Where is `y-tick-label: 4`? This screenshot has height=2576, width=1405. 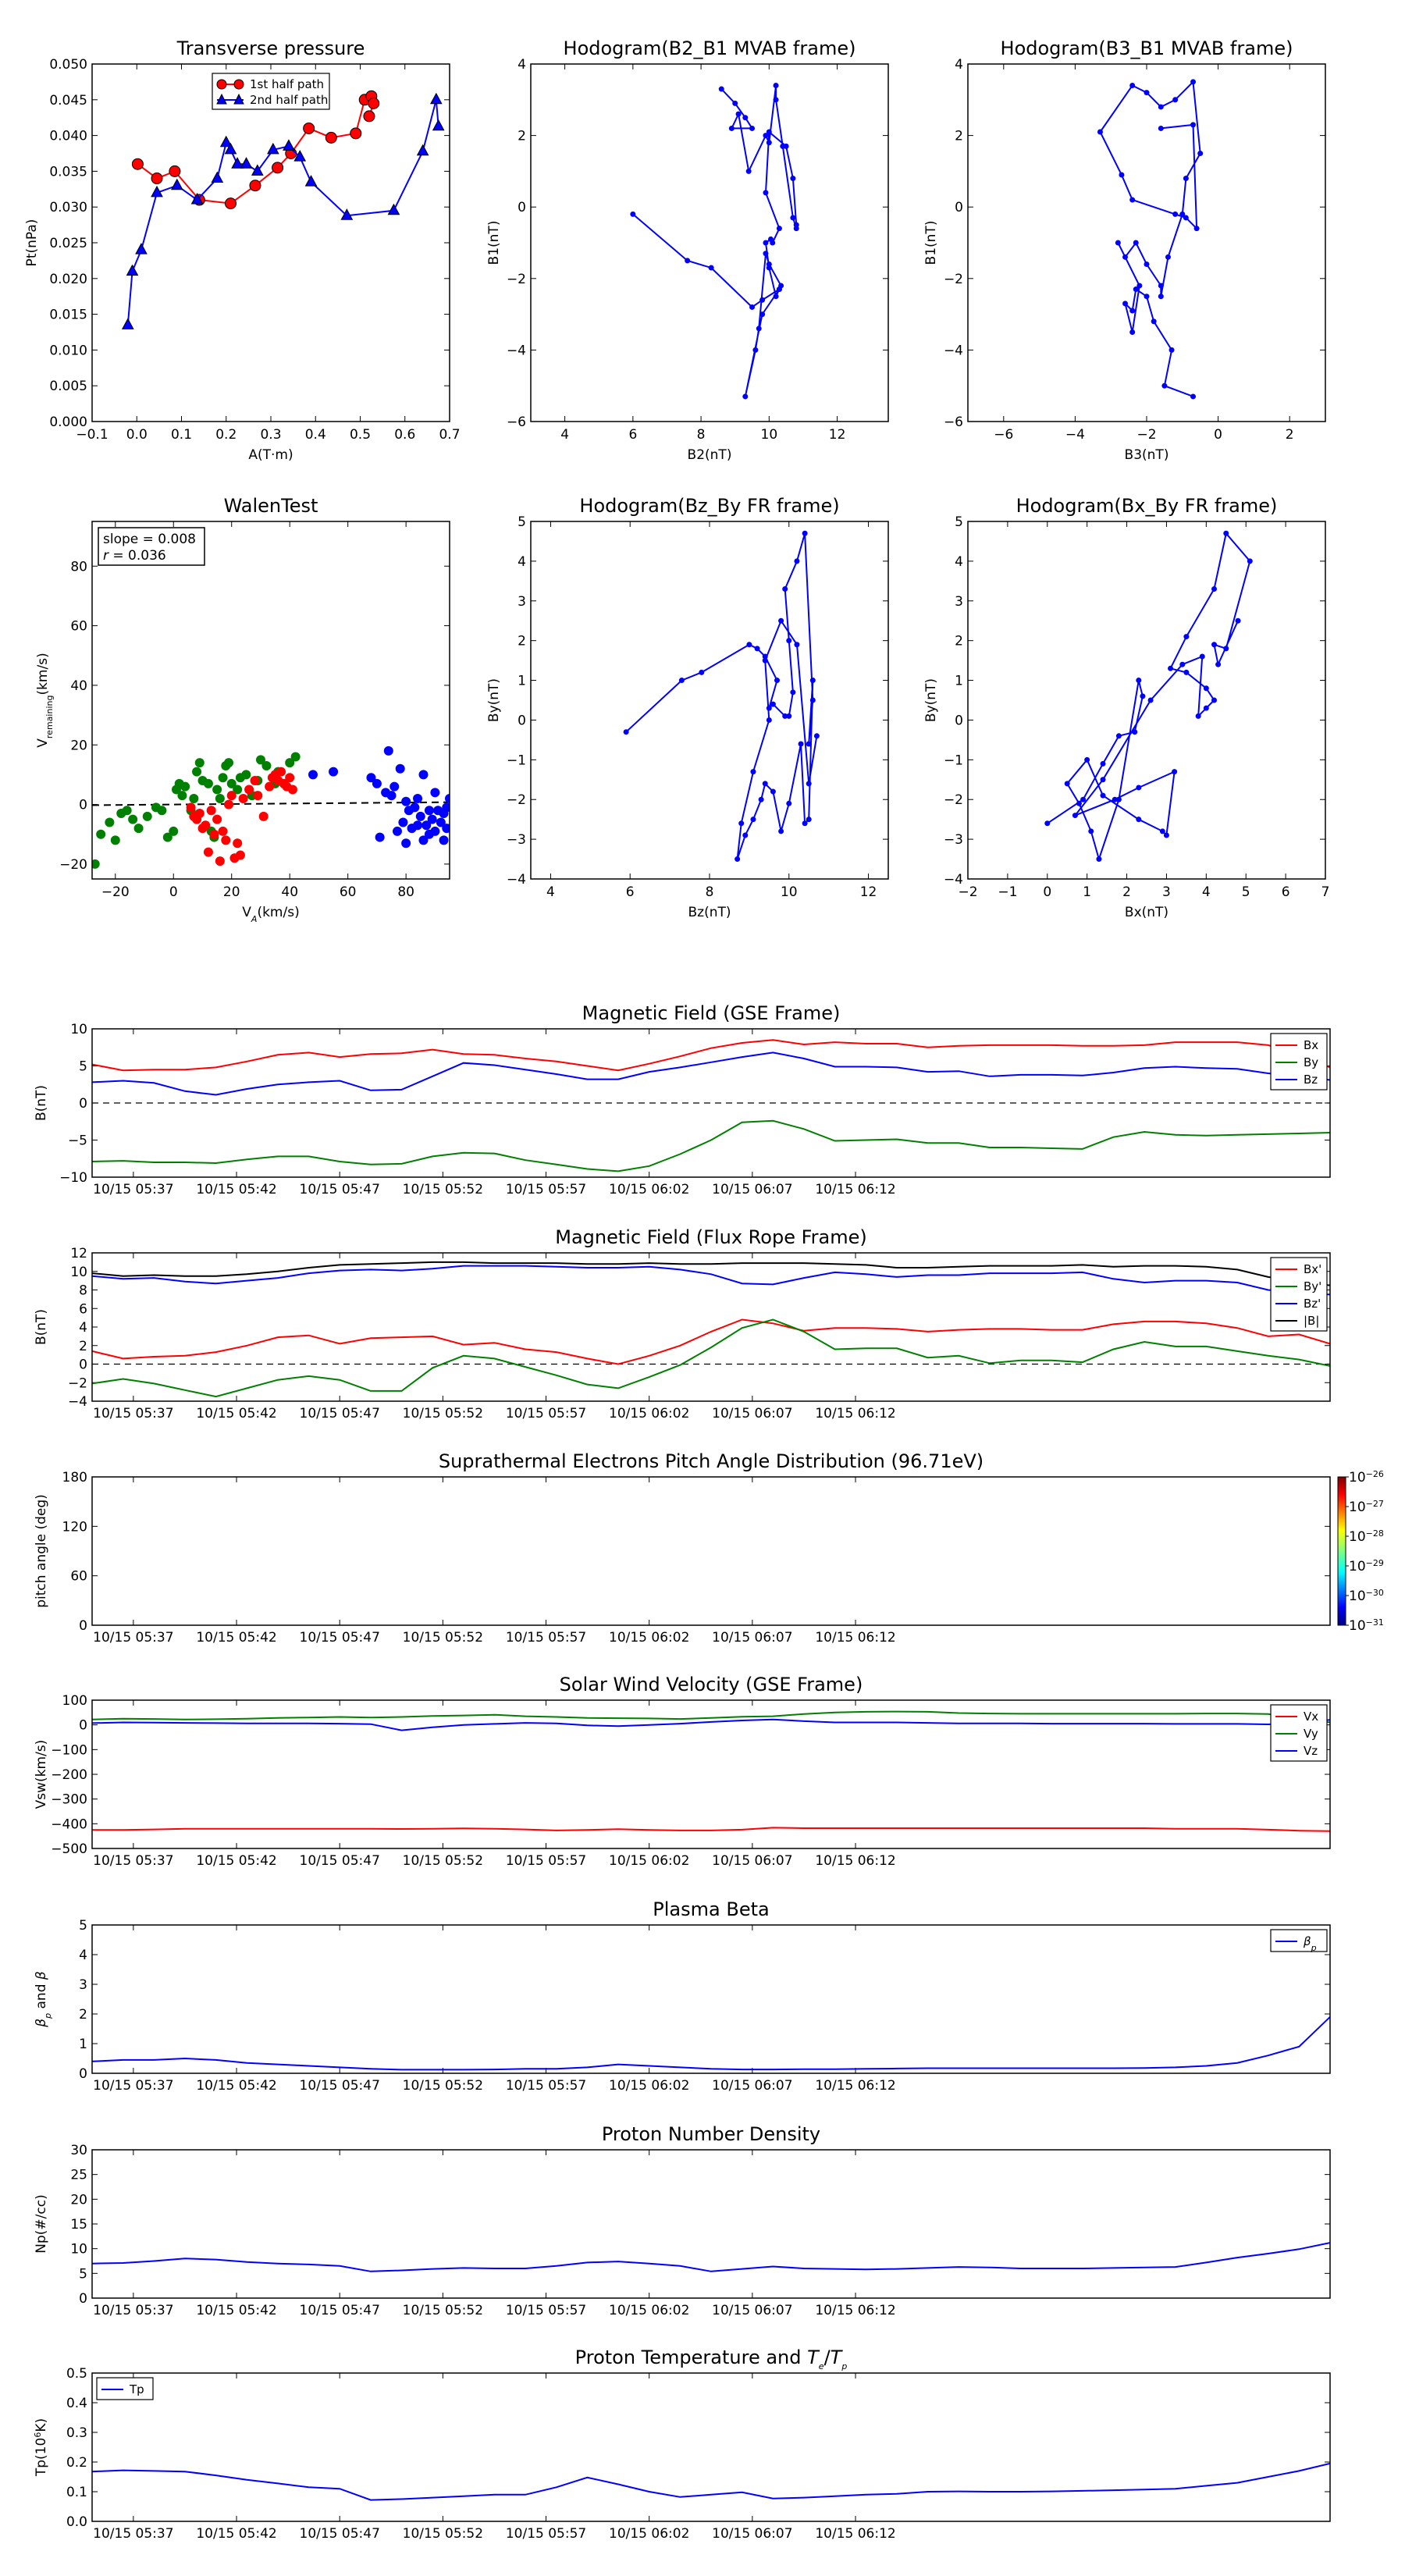
y-tick-label: 4 is located at coordinates (83, 1956).